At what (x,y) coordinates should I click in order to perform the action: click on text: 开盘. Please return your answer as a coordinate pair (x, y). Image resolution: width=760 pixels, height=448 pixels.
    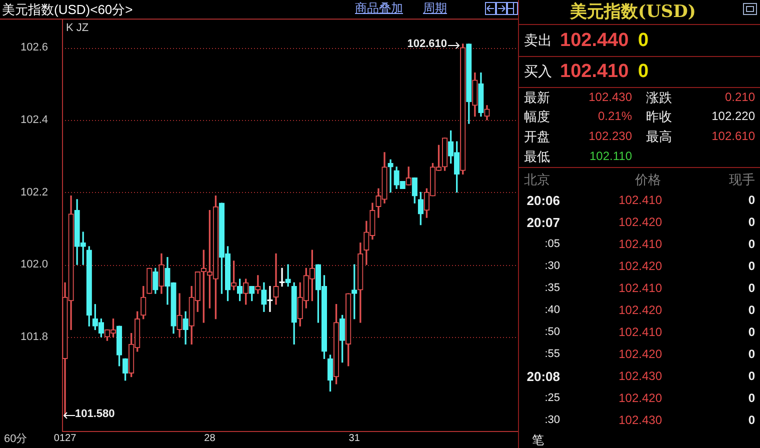
    Looking at the image, I should click on (537, 136).